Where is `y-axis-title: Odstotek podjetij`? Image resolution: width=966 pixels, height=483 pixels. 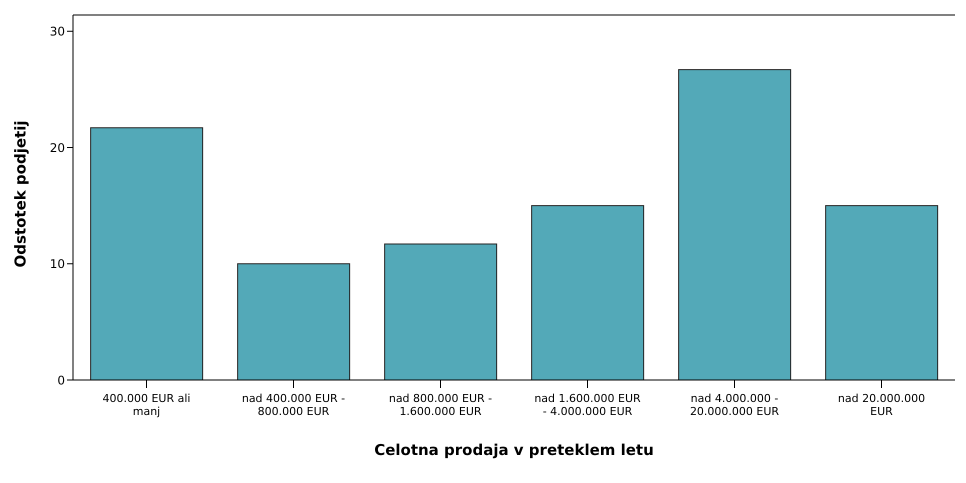
y-axis-title: Odstotek podjetij is located at coordinates (20, 194).